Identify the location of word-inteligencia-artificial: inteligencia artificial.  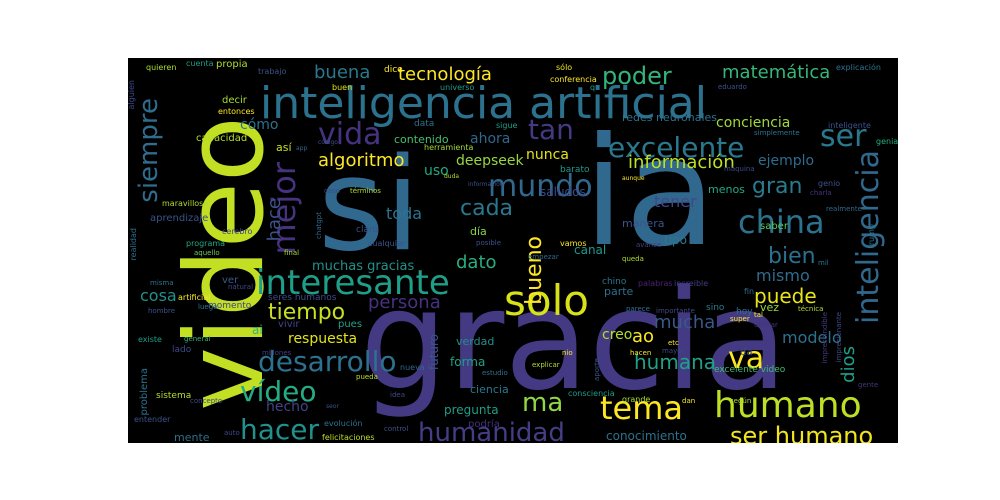
(483, 103).